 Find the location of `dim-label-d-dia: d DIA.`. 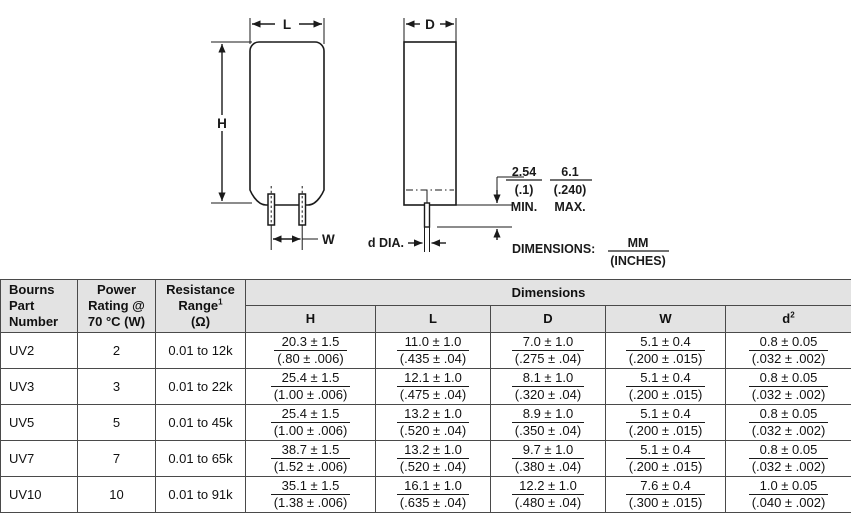

dim-label-d-dia: d DIA. is located at coordinates (386, 243).